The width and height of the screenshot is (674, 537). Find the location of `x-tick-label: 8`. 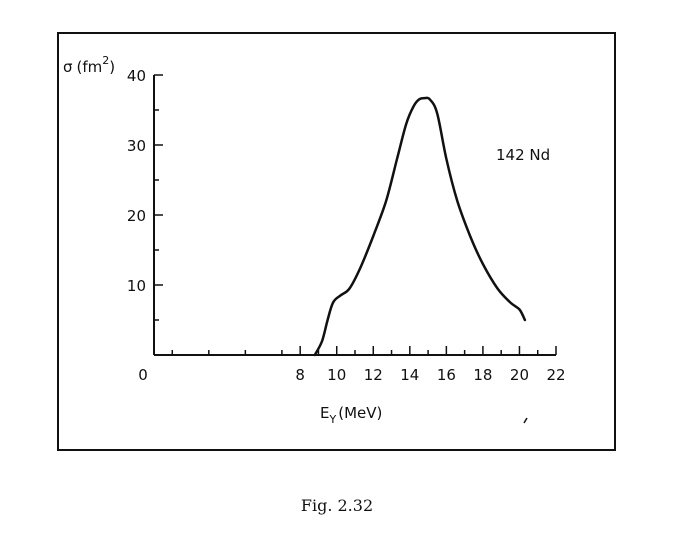

x-tick-label: 8 is located at coordinates (300, 375).